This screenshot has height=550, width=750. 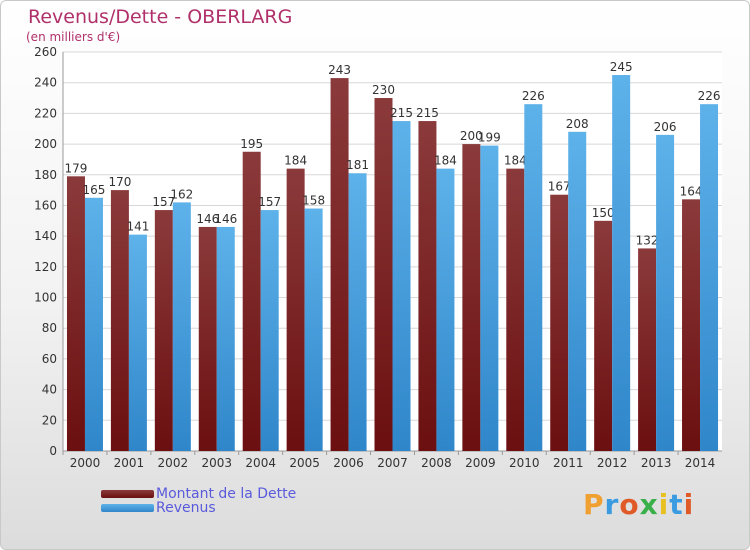 I want to click on data-label-revenue: 162, so click(x=181, y=194).